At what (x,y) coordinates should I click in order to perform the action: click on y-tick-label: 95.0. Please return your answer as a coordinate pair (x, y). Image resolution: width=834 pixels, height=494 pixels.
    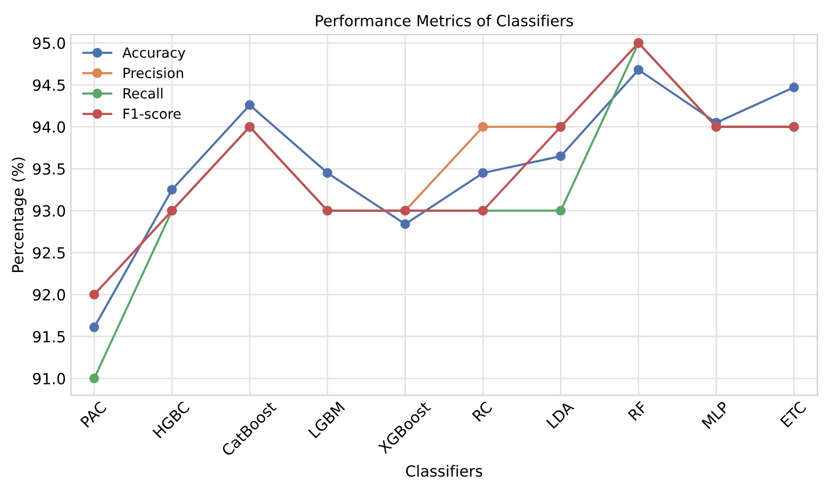
    Looking at the image, I should click on (49, 43).